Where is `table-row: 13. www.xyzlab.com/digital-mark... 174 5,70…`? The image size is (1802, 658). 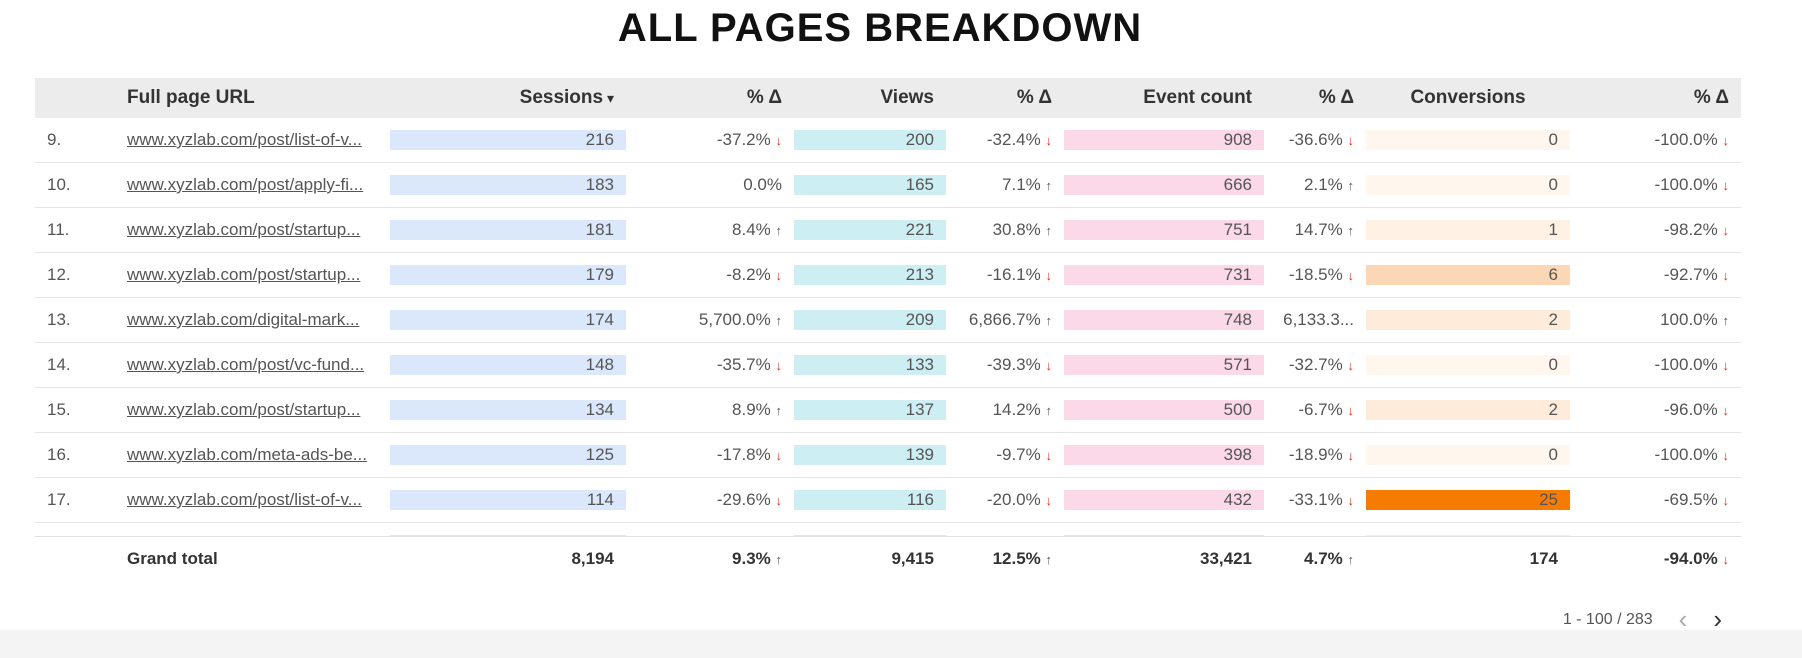 table-row: 13. www.xyzlab.com/digital-mark... 174 5,70… is located at coordinates (888, 320).